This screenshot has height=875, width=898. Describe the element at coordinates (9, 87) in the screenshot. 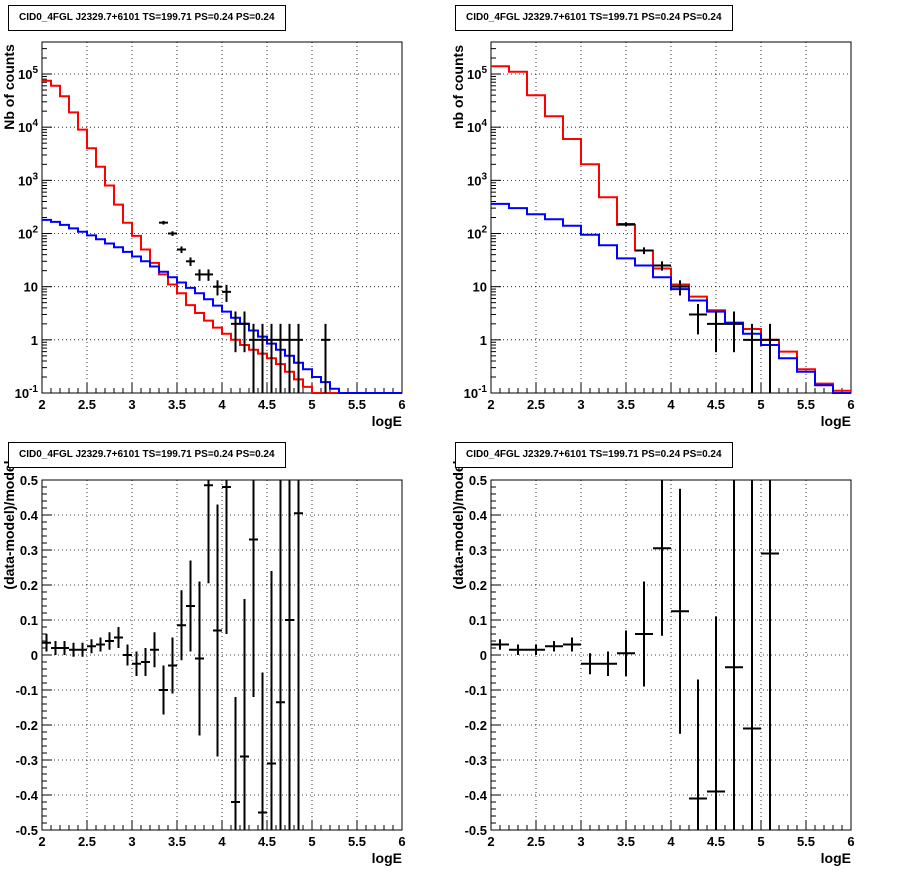

I see `y-axis-label: Nb of counts` at that location.